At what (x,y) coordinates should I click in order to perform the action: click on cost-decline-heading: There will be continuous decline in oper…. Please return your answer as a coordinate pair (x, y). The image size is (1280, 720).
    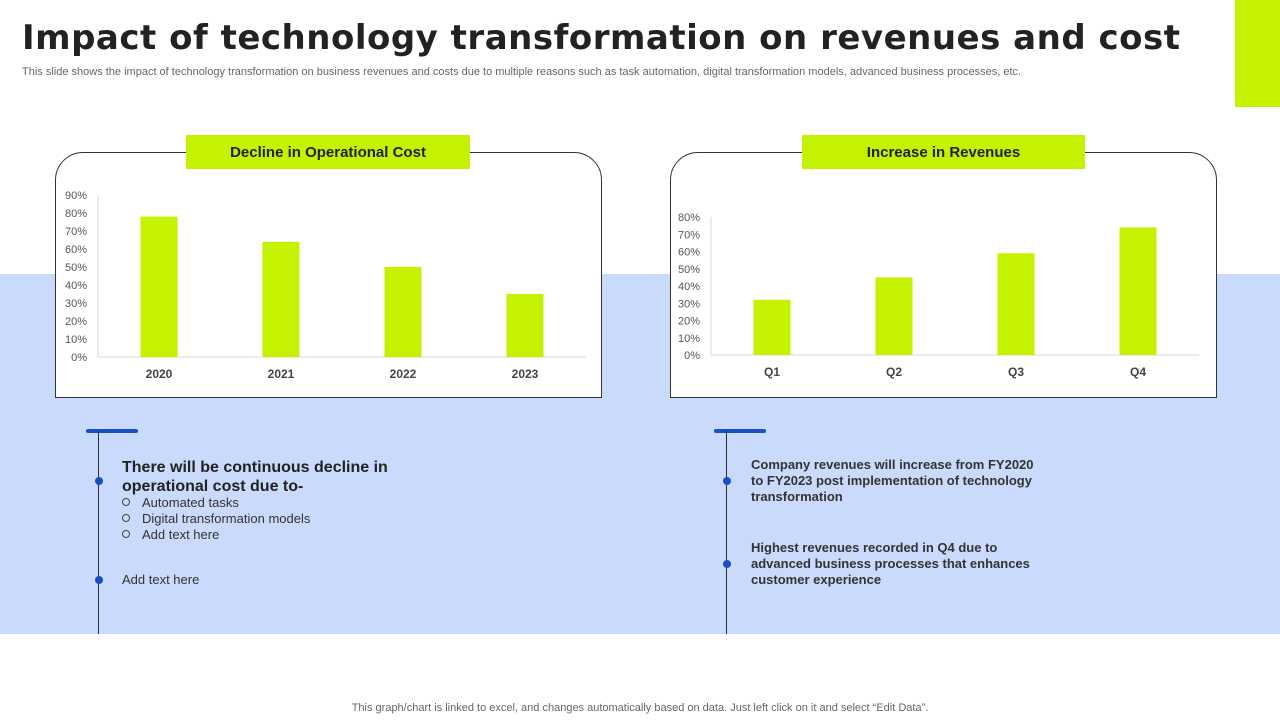
    Looking at the image, I should click on (255, 477).